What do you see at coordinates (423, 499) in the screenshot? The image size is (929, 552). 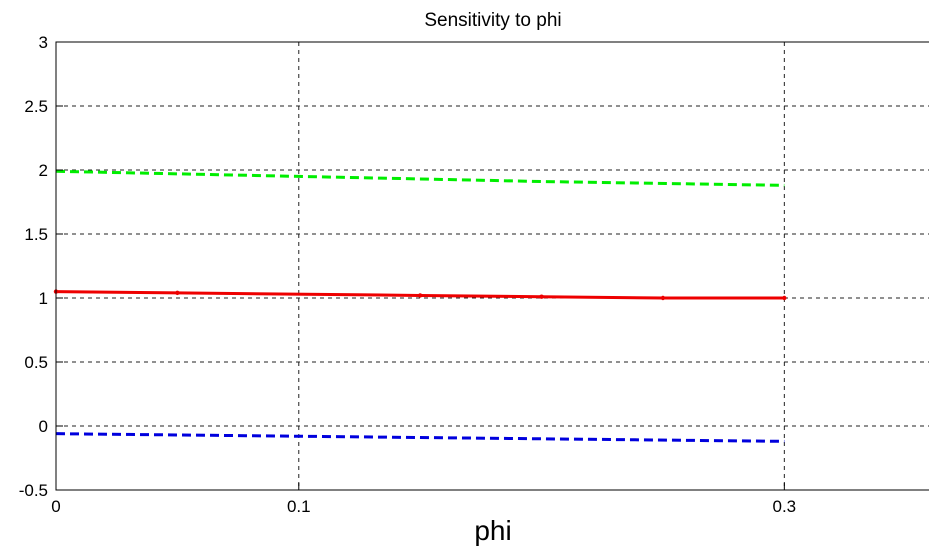 I see `x-axis: 0 0.1 0.3` at bounding box center [423, 499].